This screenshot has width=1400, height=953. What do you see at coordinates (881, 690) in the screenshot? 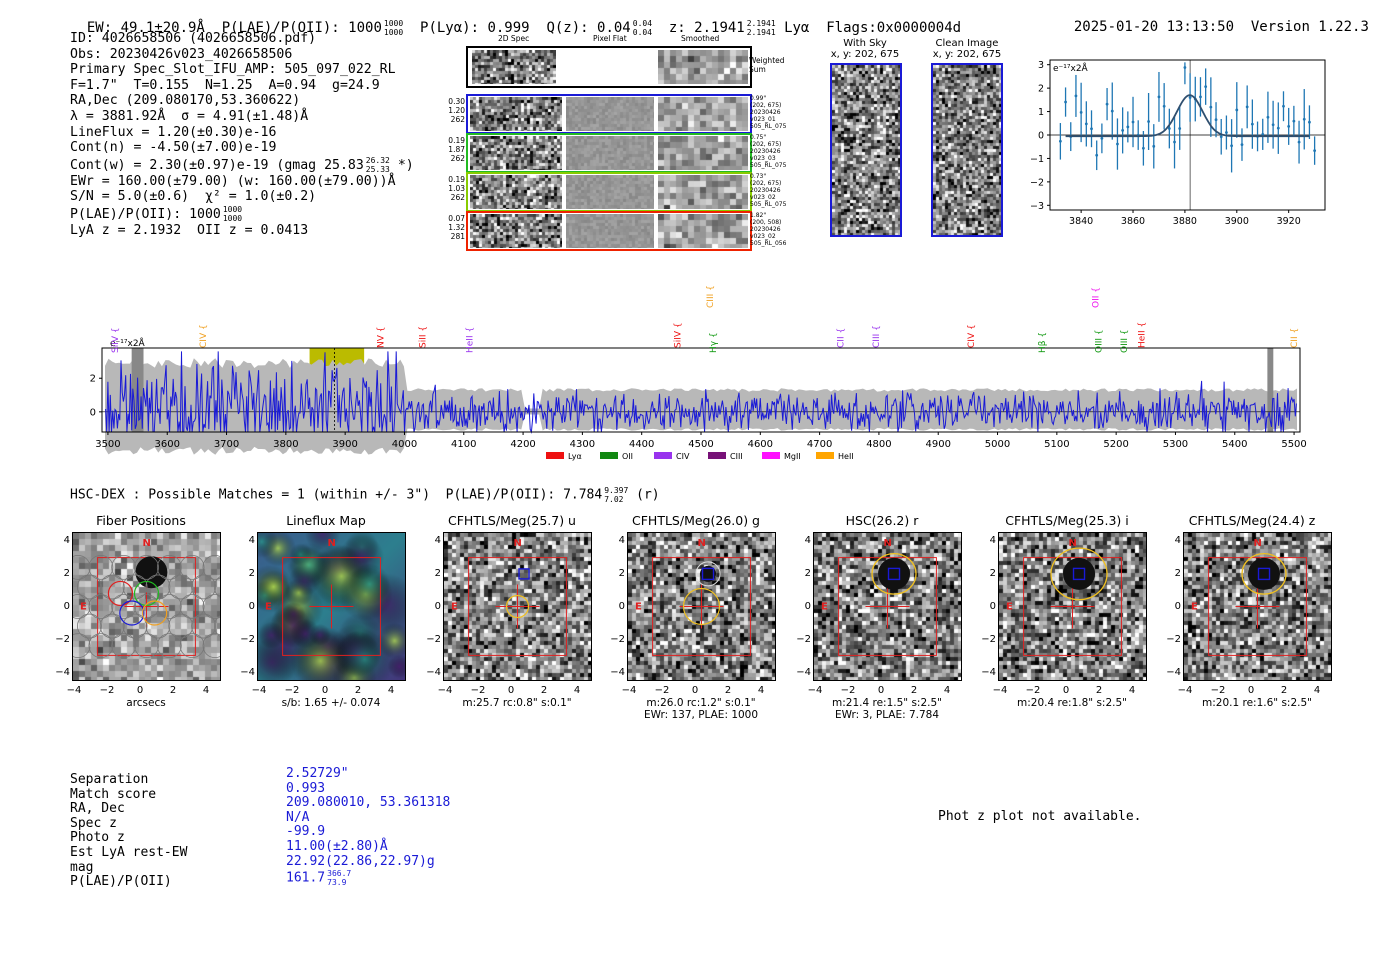
I see `thumb-xtick: 0` at bounding box center [881, 690].